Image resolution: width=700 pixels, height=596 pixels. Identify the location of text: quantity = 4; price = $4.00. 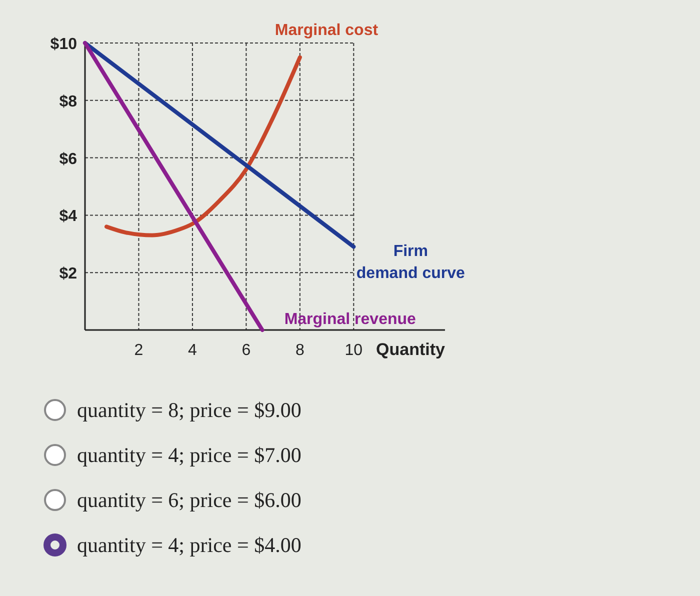
(189, 545).